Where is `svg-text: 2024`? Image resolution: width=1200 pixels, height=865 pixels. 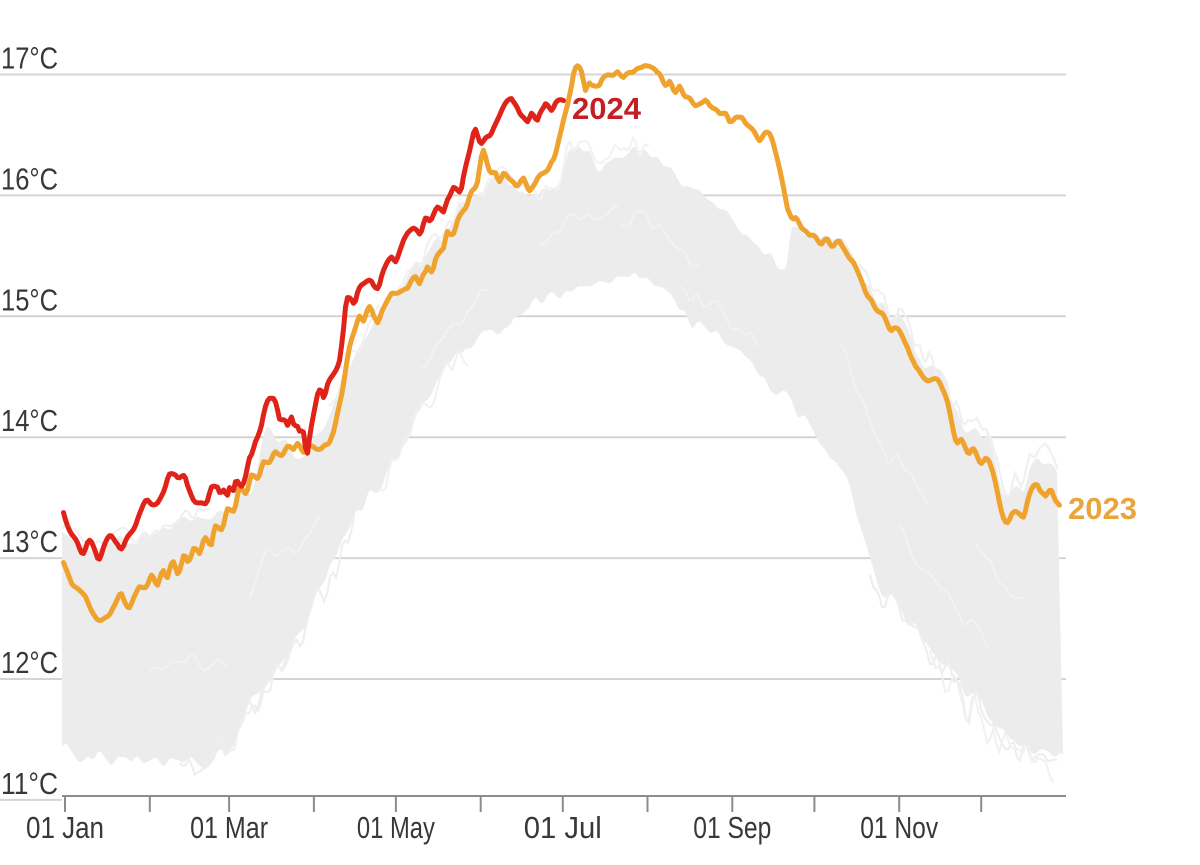 svg-text: 2024 is located at coordinates (607, 108).